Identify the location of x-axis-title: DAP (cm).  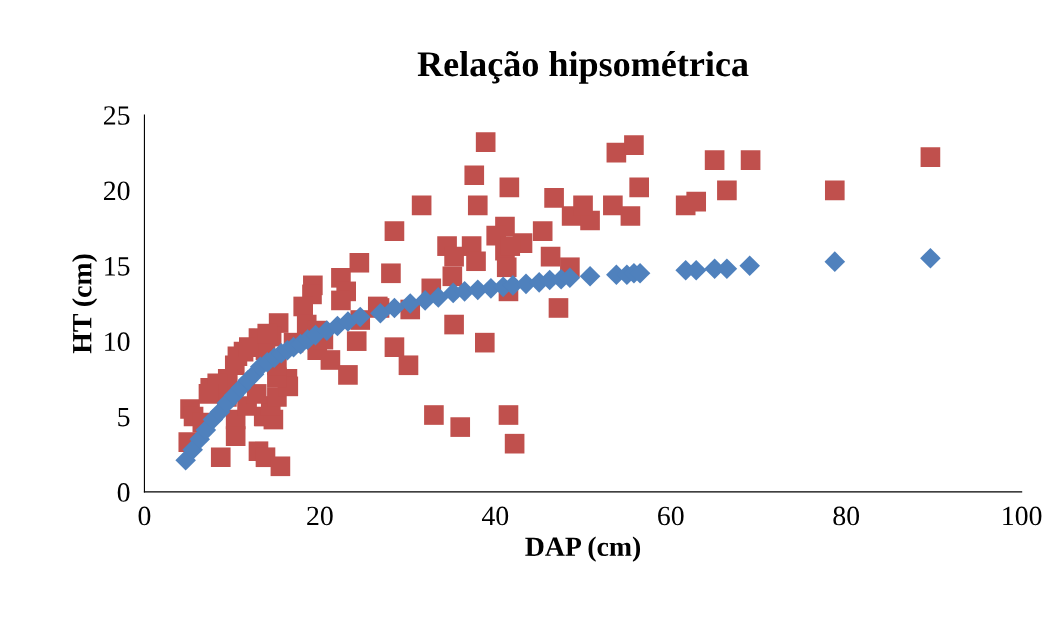
(583, 549).